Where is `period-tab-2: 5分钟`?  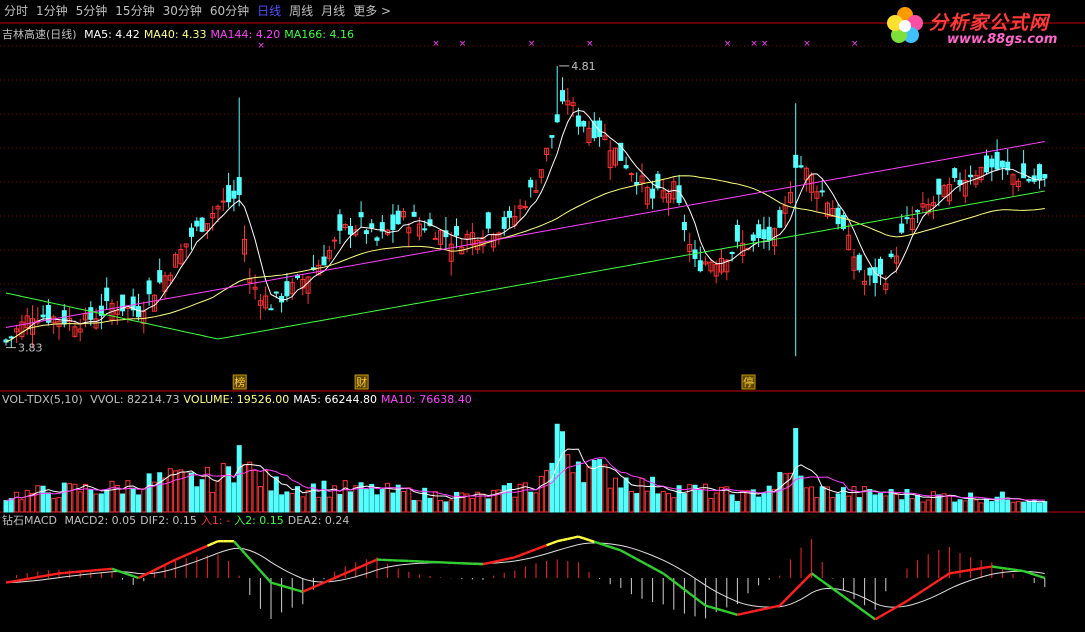
period-tab-2: 5分钟 is located at coordinates (91, 11).